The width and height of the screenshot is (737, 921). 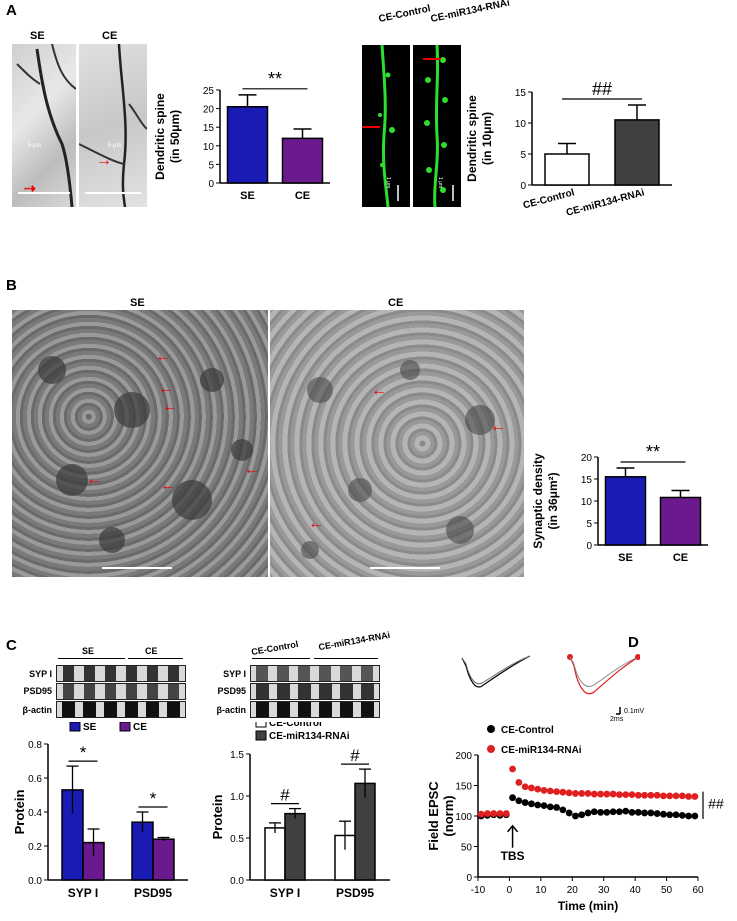 I want to click on y-tick-label: 0.2, so click(x=35, y=847).